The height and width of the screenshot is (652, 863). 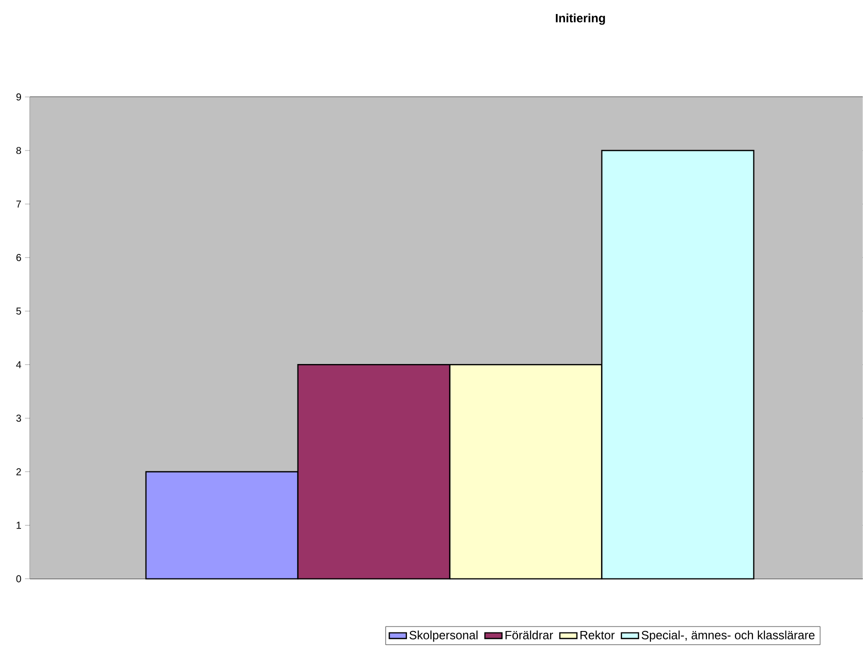 I want to click on y-tick-label: 2, so click(x=18, y=472).